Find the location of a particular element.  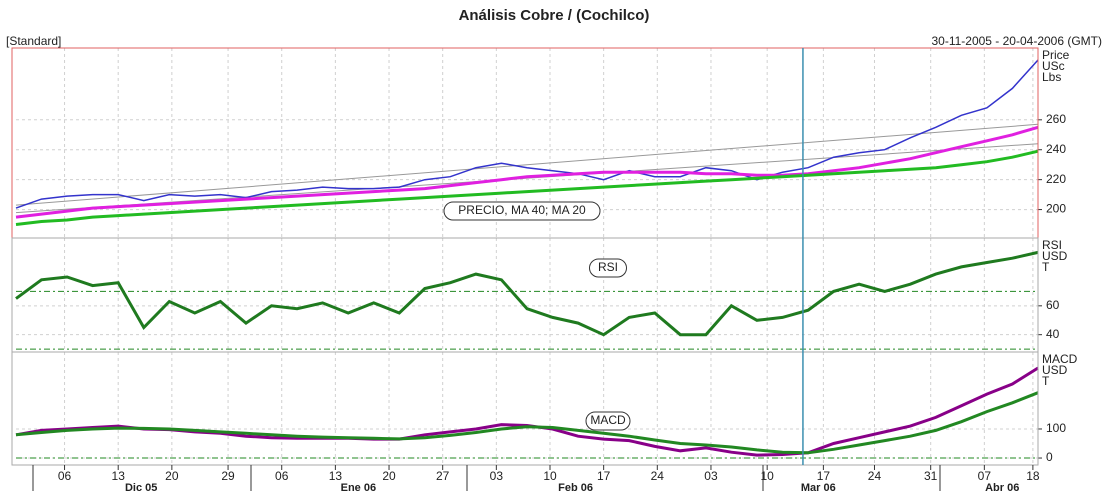

x-tick-label: 07 is located at coordinates (985, 476).